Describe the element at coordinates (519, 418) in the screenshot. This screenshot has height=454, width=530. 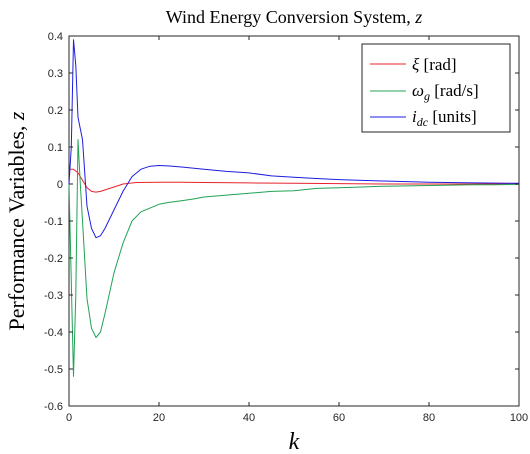
I see `x-tick-label: 100` at that location.